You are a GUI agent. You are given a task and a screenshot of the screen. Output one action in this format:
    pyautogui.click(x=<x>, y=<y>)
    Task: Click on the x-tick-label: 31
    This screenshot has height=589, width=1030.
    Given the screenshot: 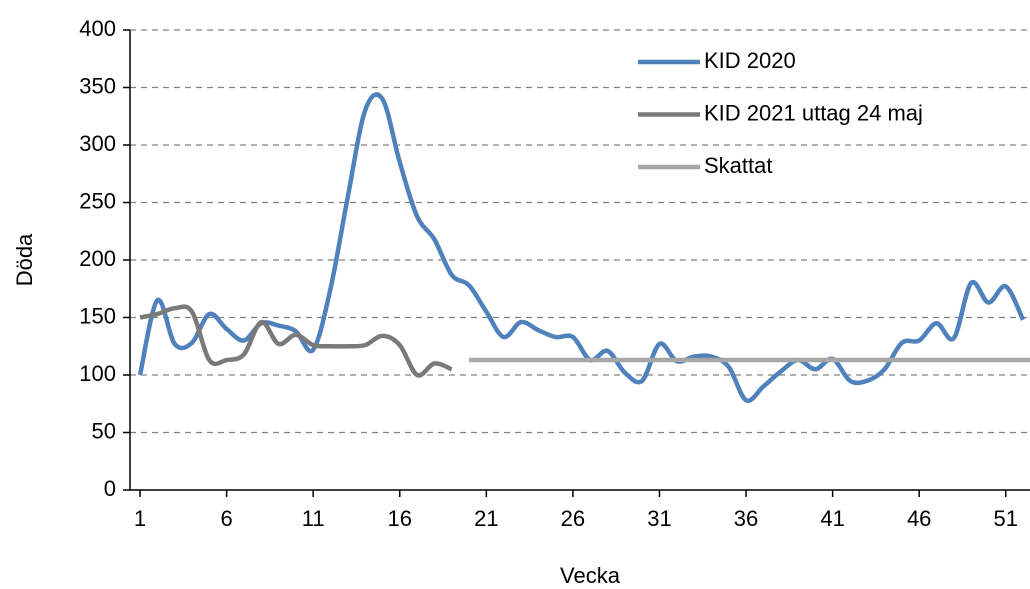 What is the action you would take?
    pyautogui.click(x=659, y=518)
    